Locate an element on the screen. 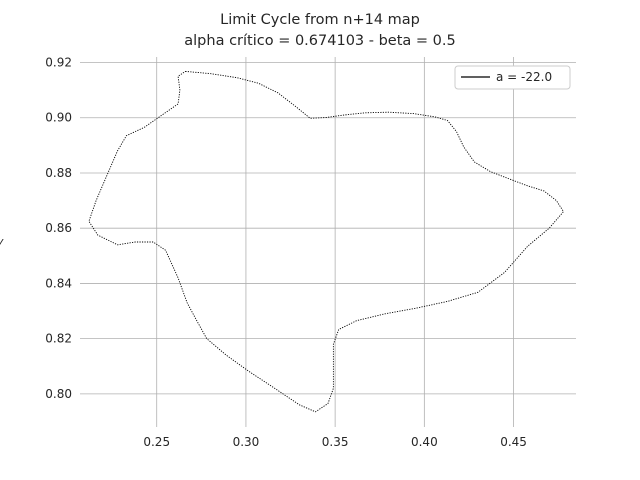  y-tick-label: 0.92 is located at coordinates (58, 63).